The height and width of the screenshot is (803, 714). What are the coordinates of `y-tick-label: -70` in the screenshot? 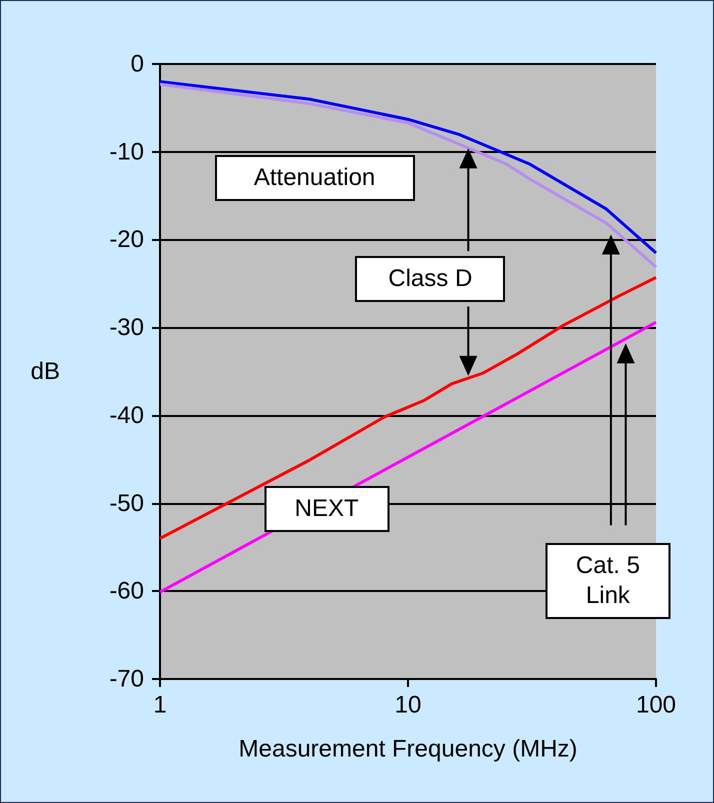 It's located at (126, 679).